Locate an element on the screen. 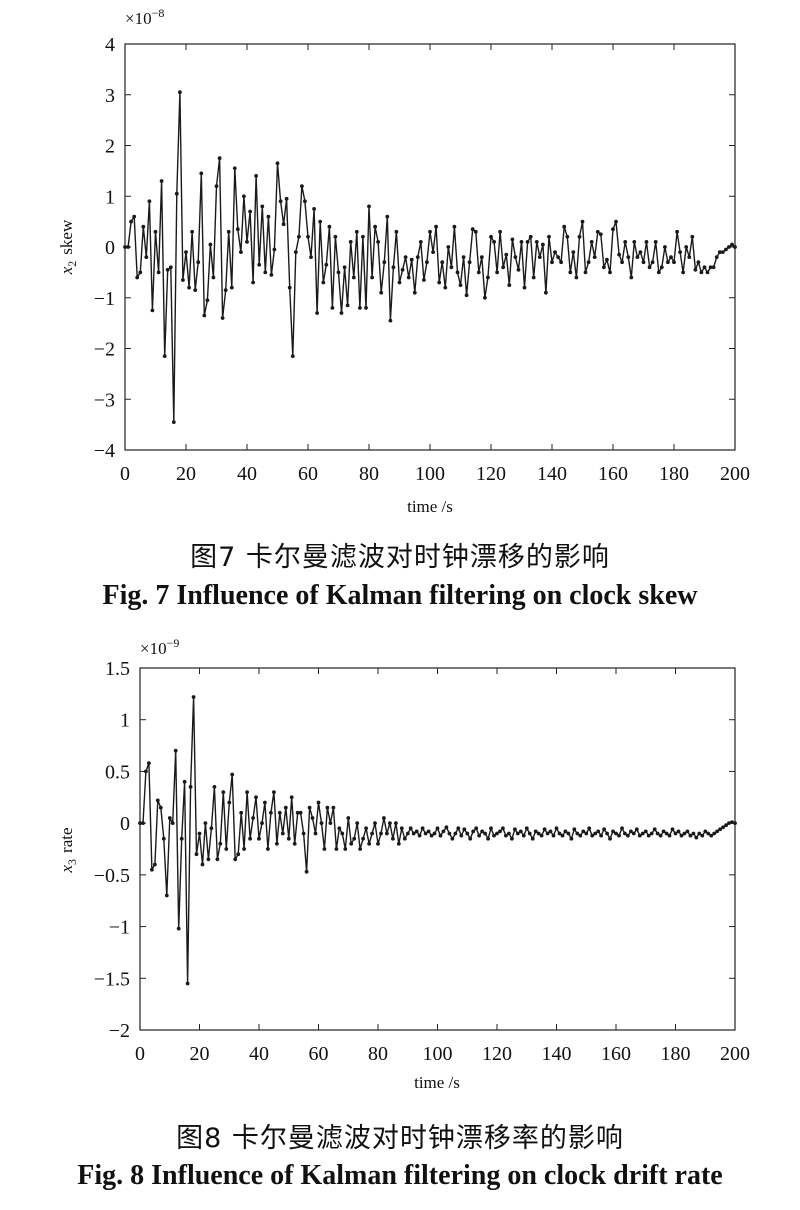 The image size is (800, 1210). x-tick-label: 0 is located at coordinates (140, 1054).